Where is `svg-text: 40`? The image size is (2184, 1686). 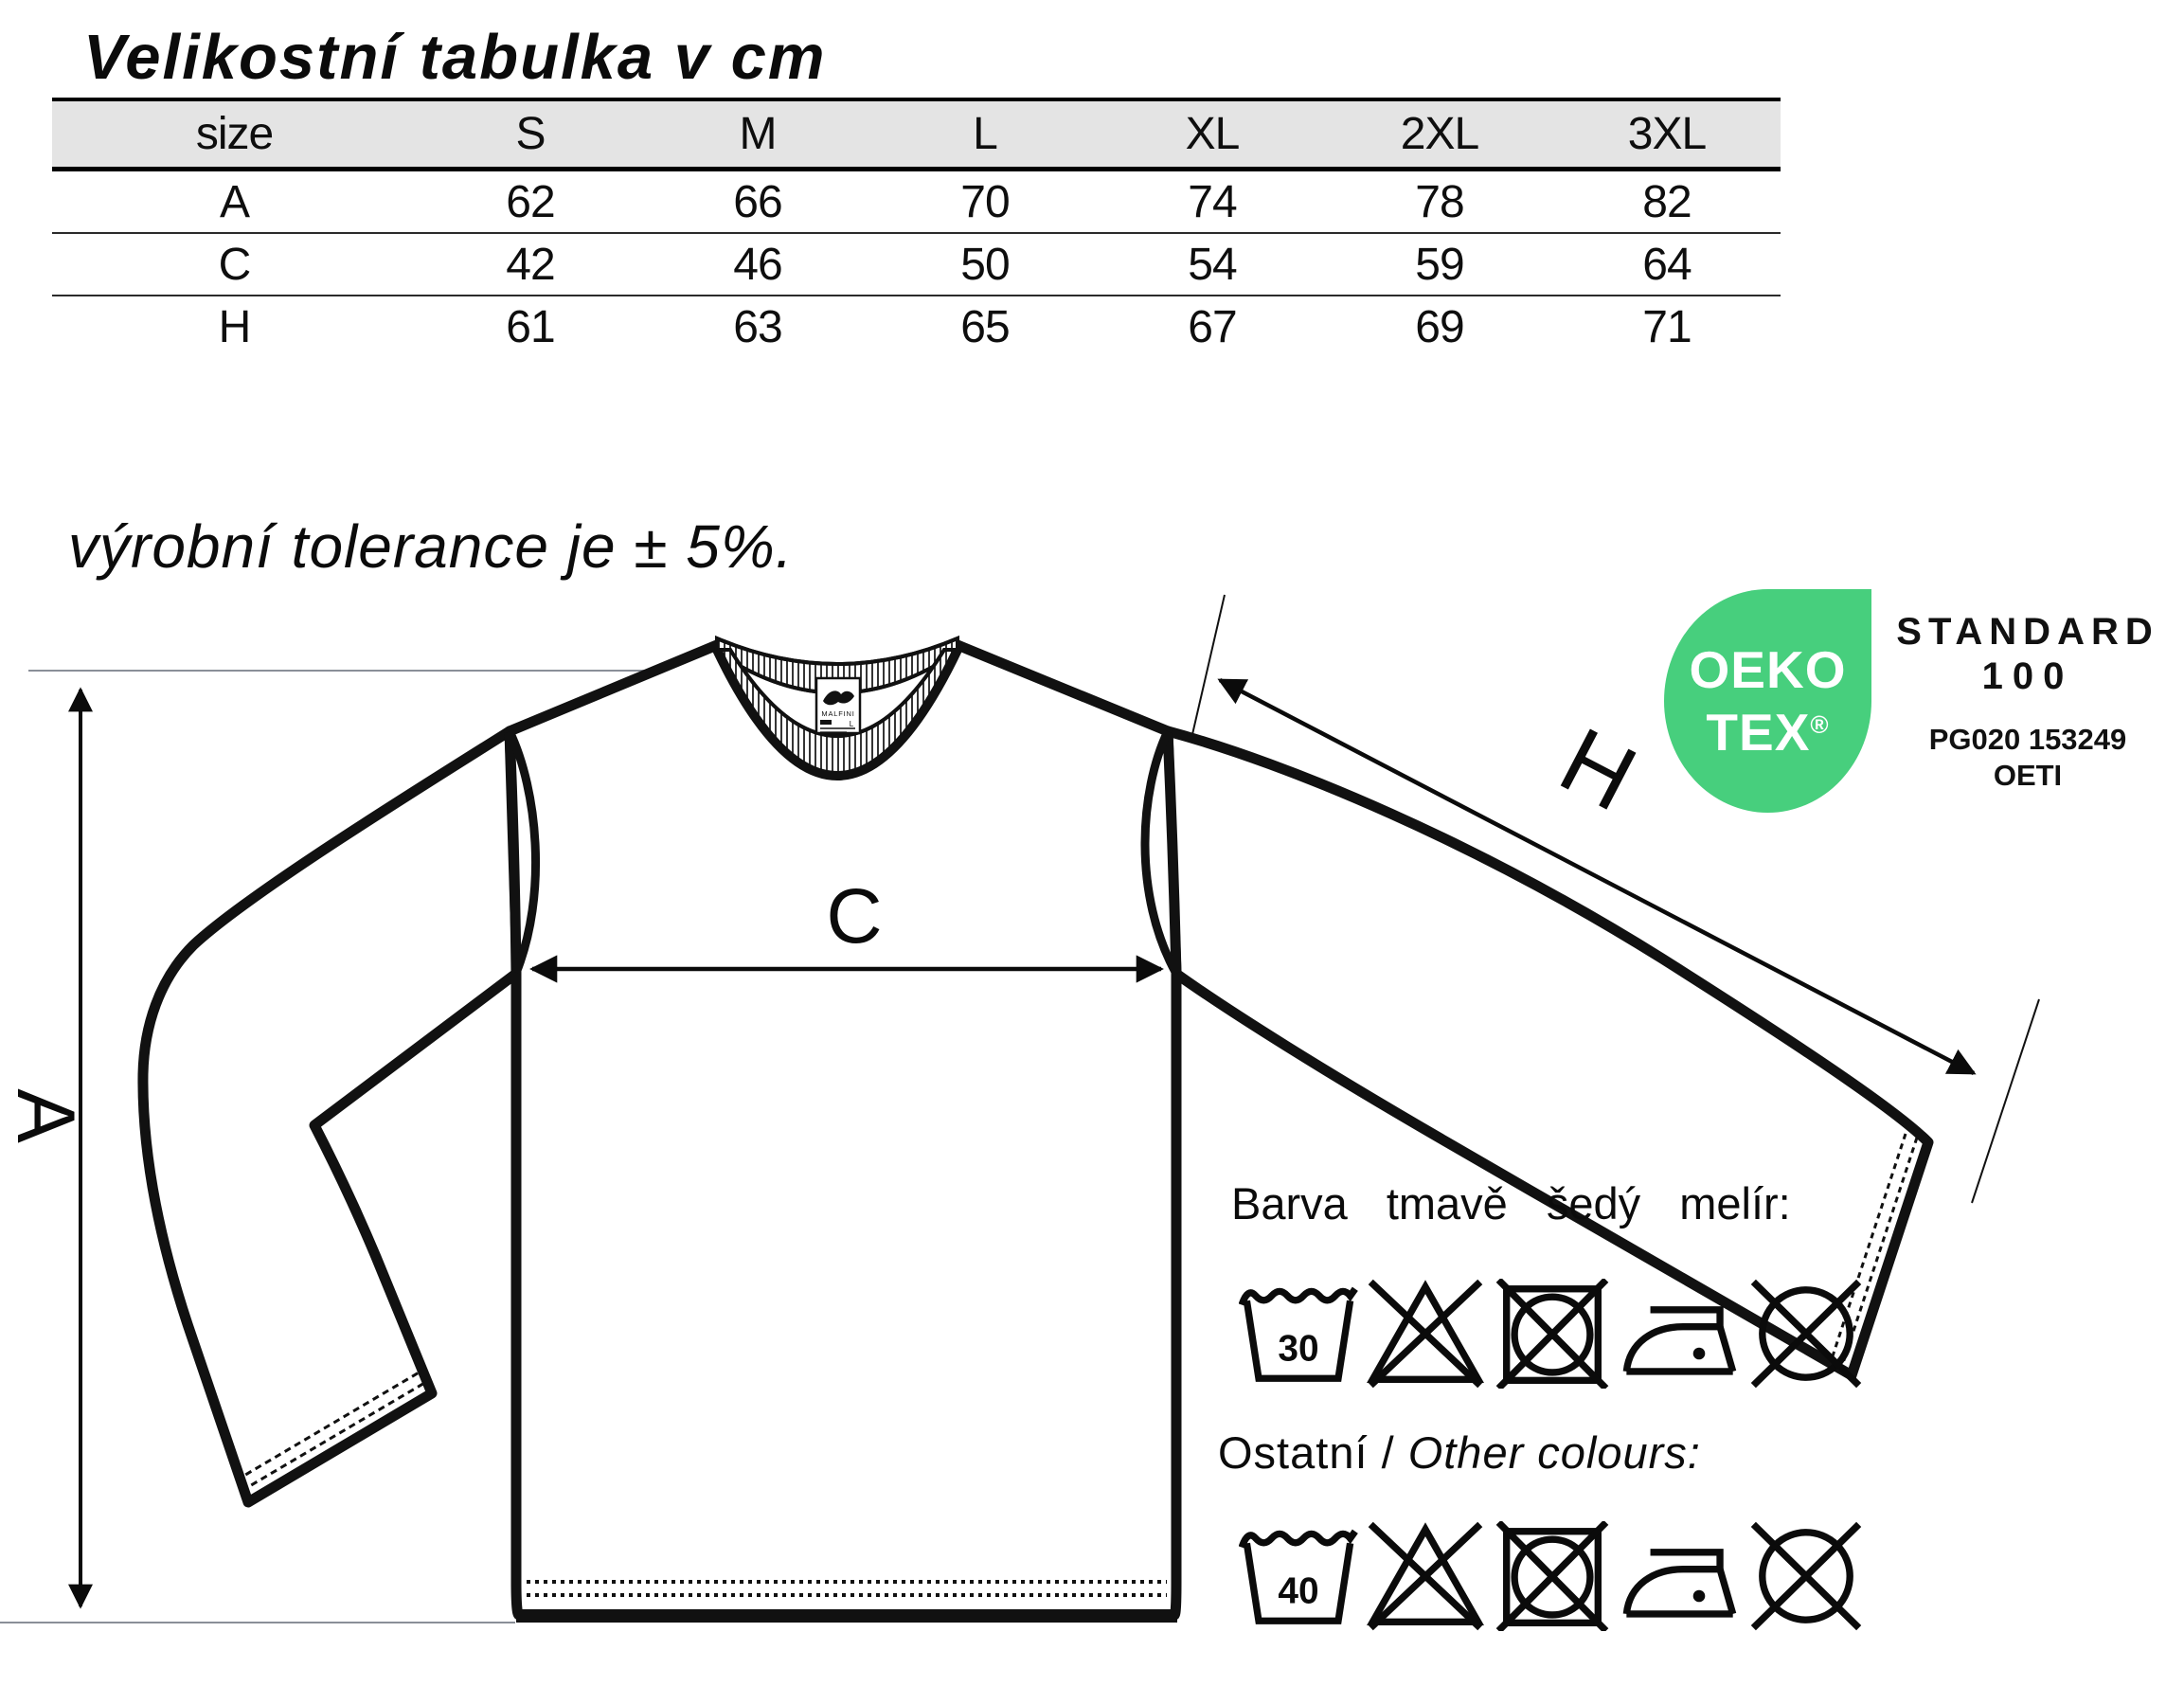
svg-text: 40 is located at coordinates (1298, 1590).